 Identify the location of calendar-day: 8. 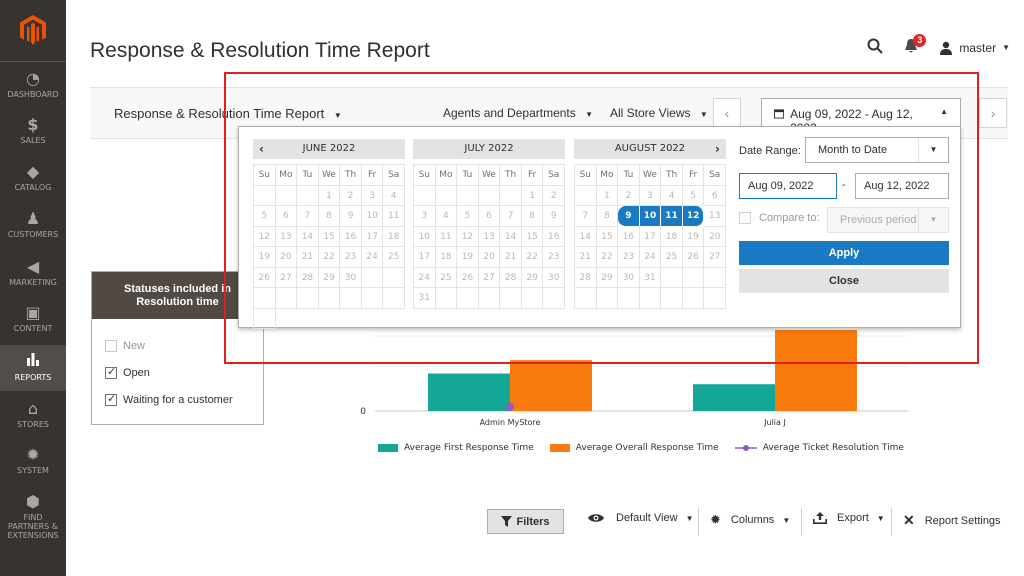
(329, 216).